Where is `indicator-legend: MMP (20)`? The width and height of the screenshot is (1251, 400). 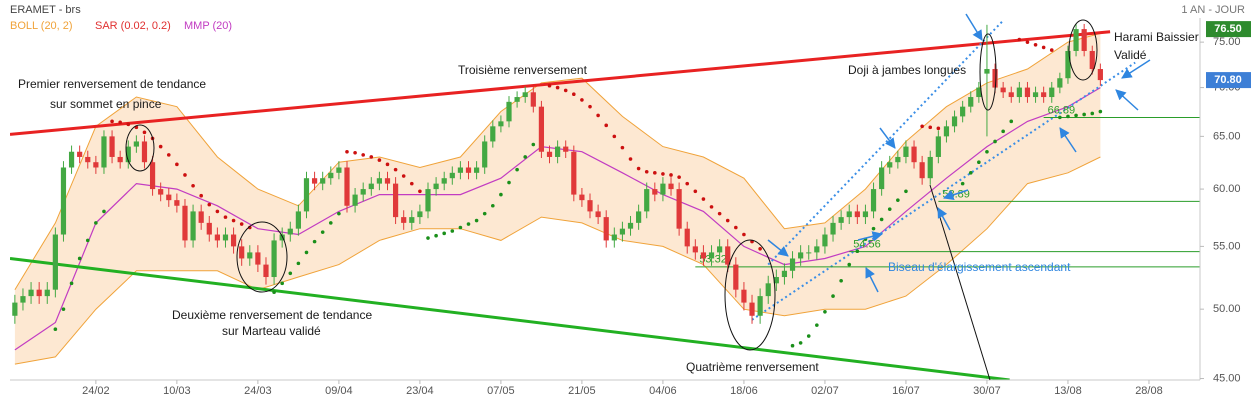
indicator-legend: MMP (20) is located at coordinates (208, 26).